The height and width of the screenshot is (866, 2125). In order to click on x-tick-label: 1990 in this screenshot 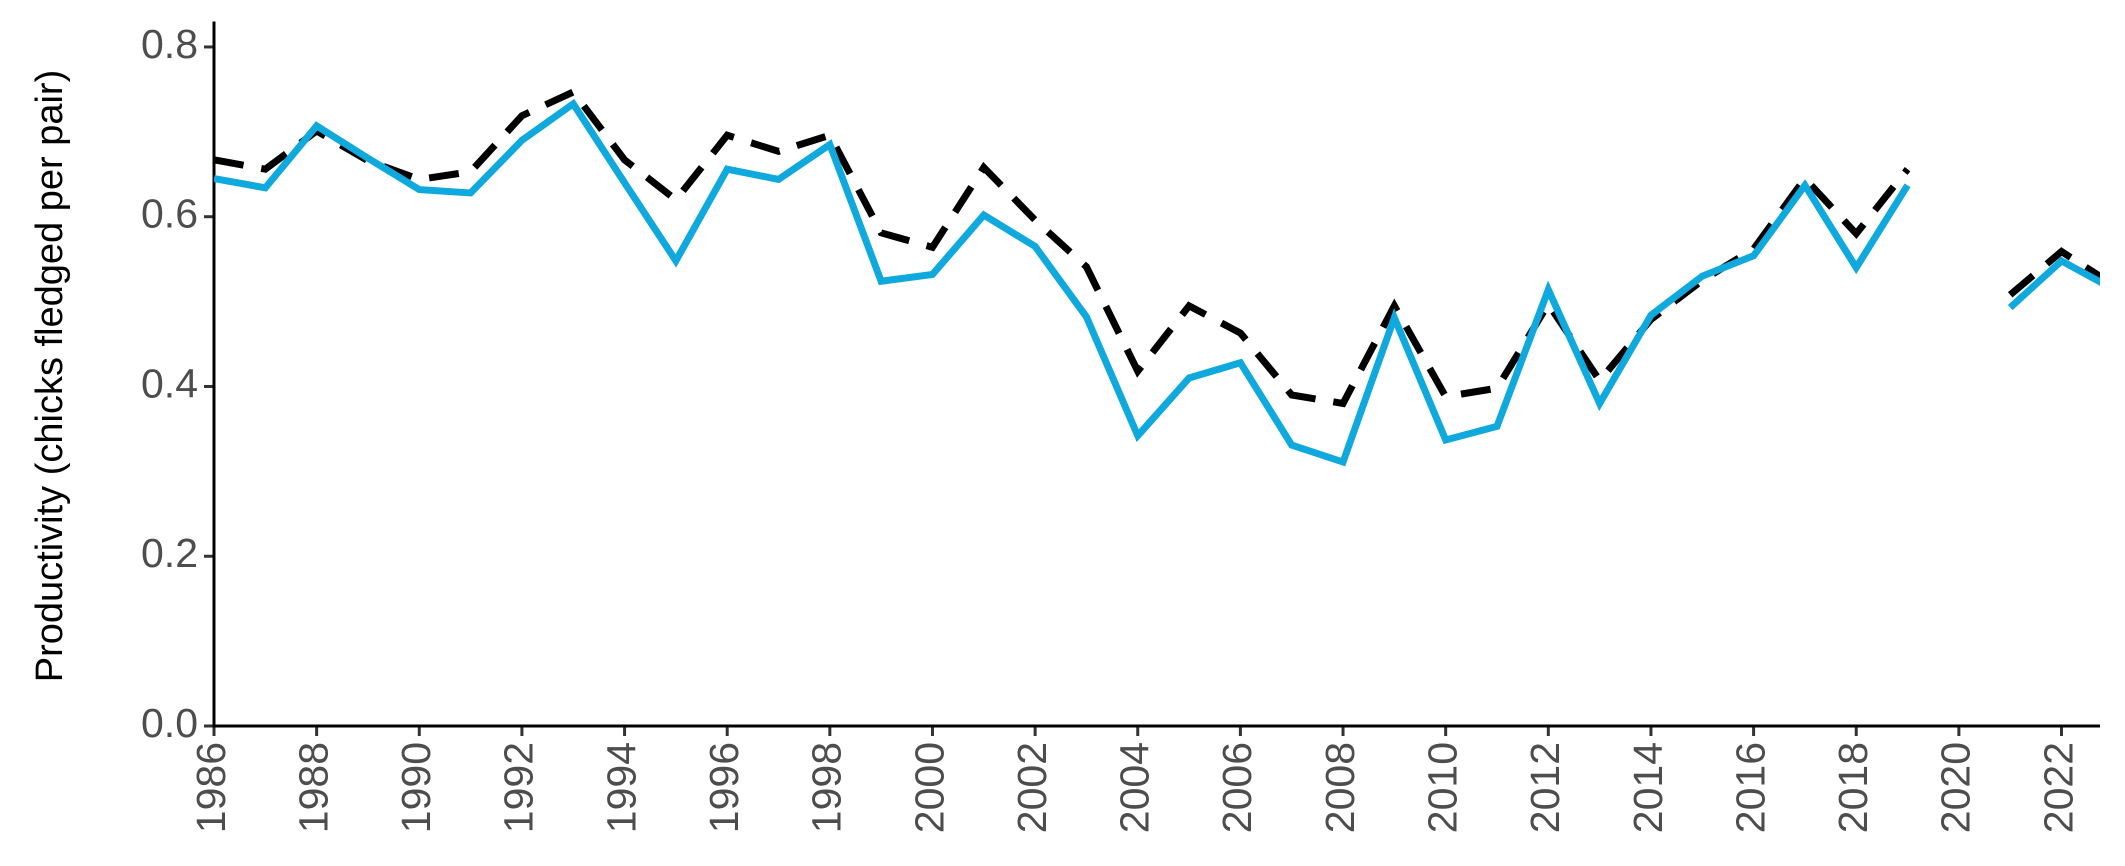, I will do `click(416, 787)`.